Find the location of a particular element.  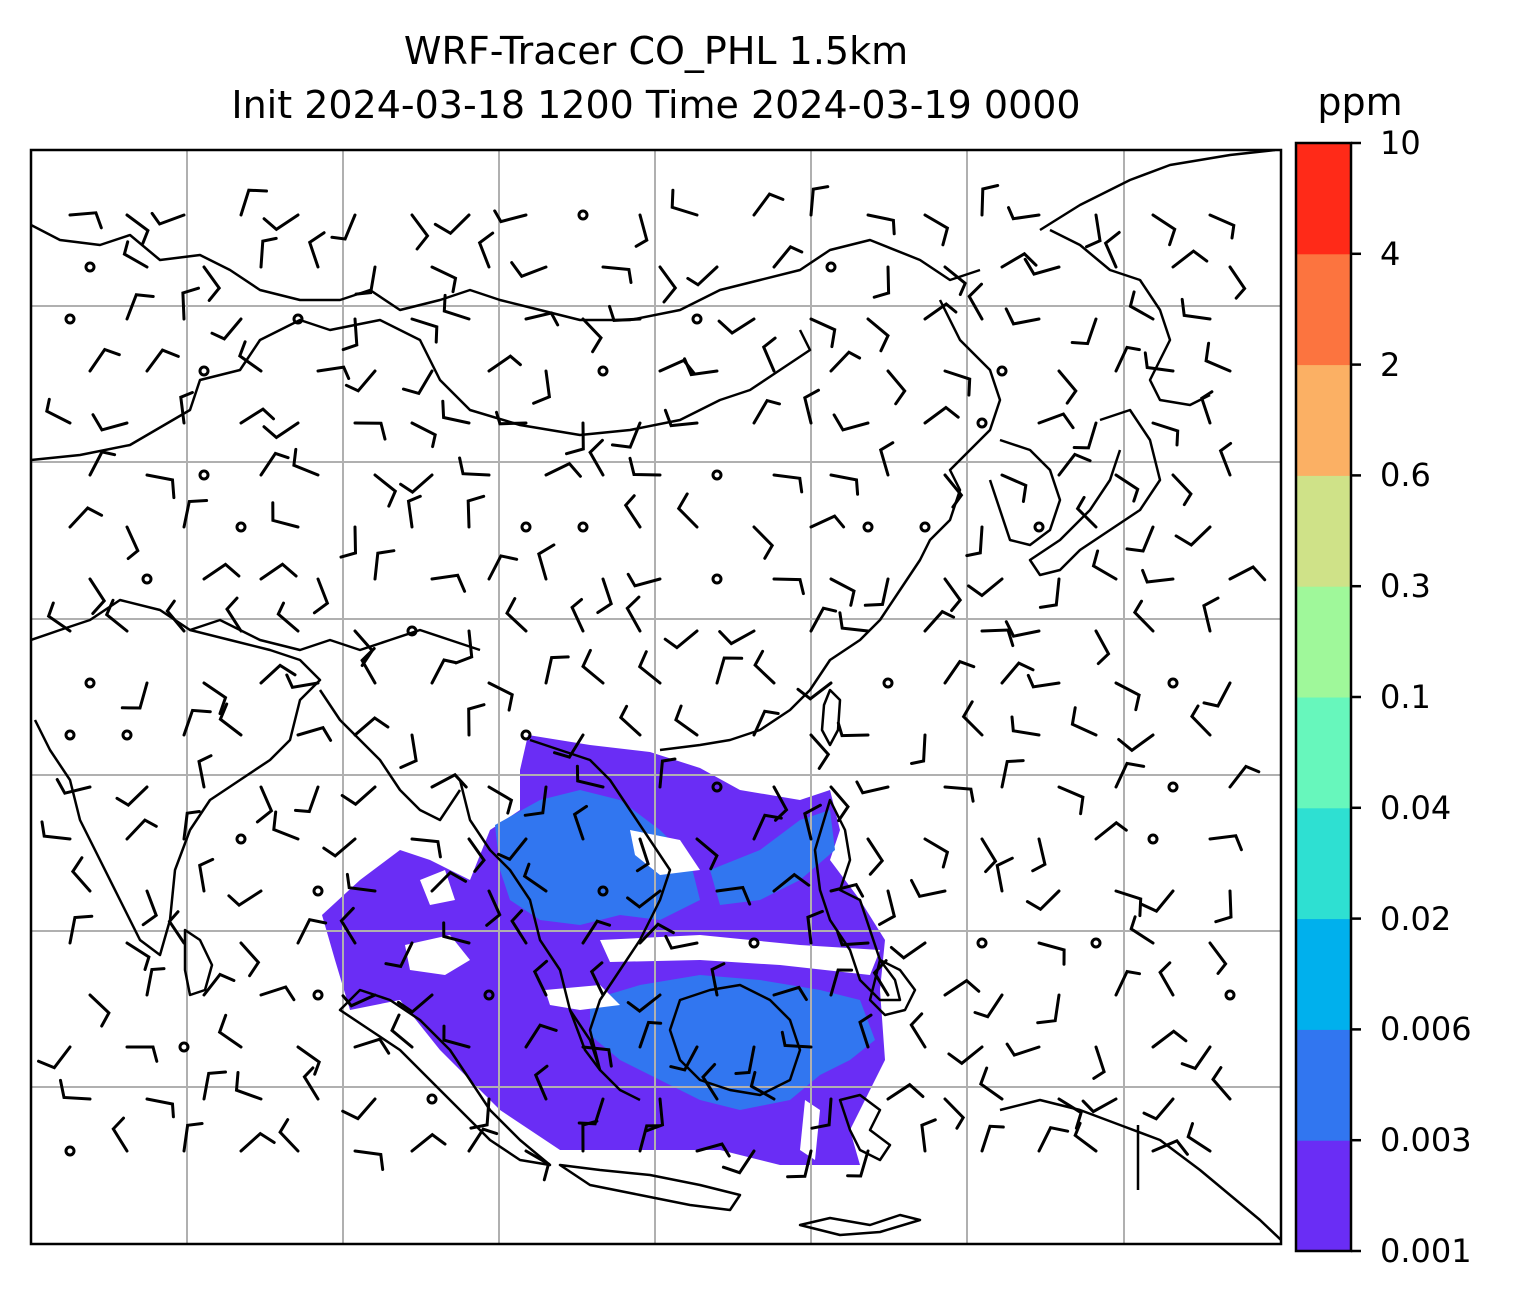

plume-inner-field is located at coordinates (732, 1042).